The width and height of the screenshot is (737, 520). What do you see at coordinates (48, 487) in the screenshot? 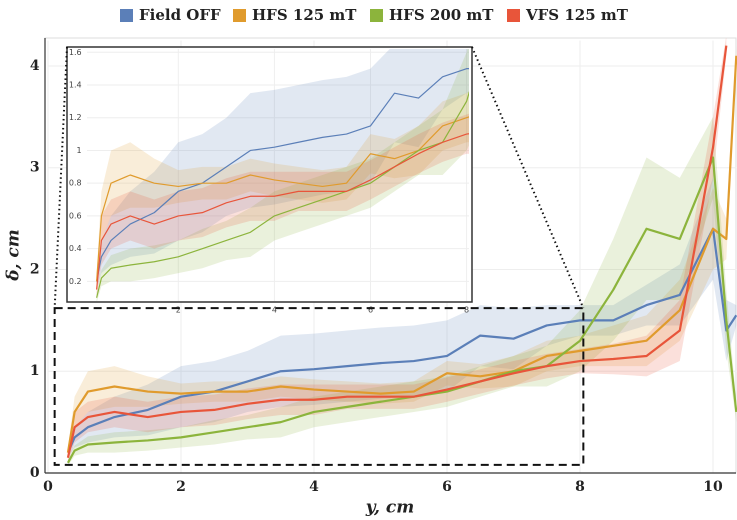
I see `x-tick-label: 0` at bounding box center [48, 487].